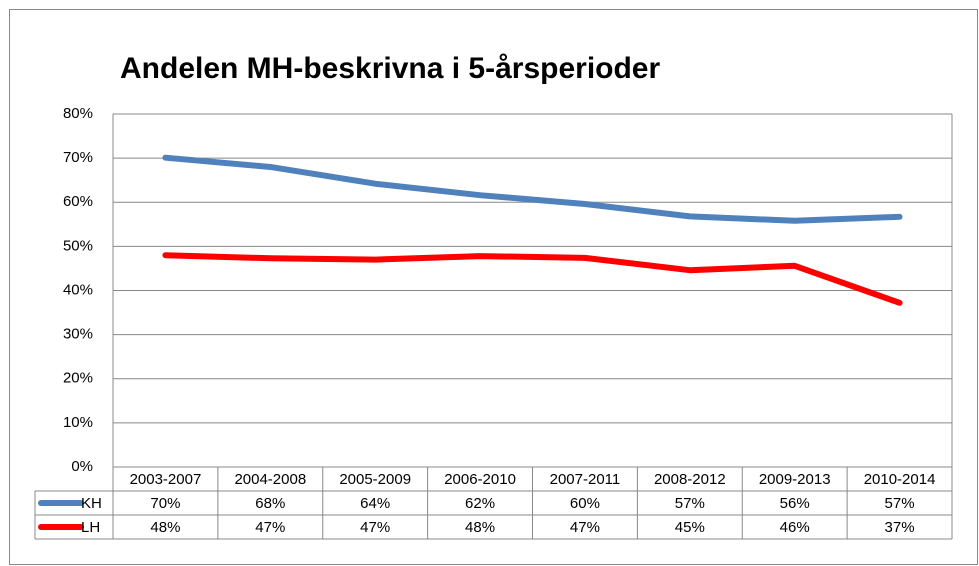 This screenshot has height=566, width=979. What do you see at coordinates (375, 503) in the screenshot?
I see `data-label: 64%` at bounding box center [375, 503].